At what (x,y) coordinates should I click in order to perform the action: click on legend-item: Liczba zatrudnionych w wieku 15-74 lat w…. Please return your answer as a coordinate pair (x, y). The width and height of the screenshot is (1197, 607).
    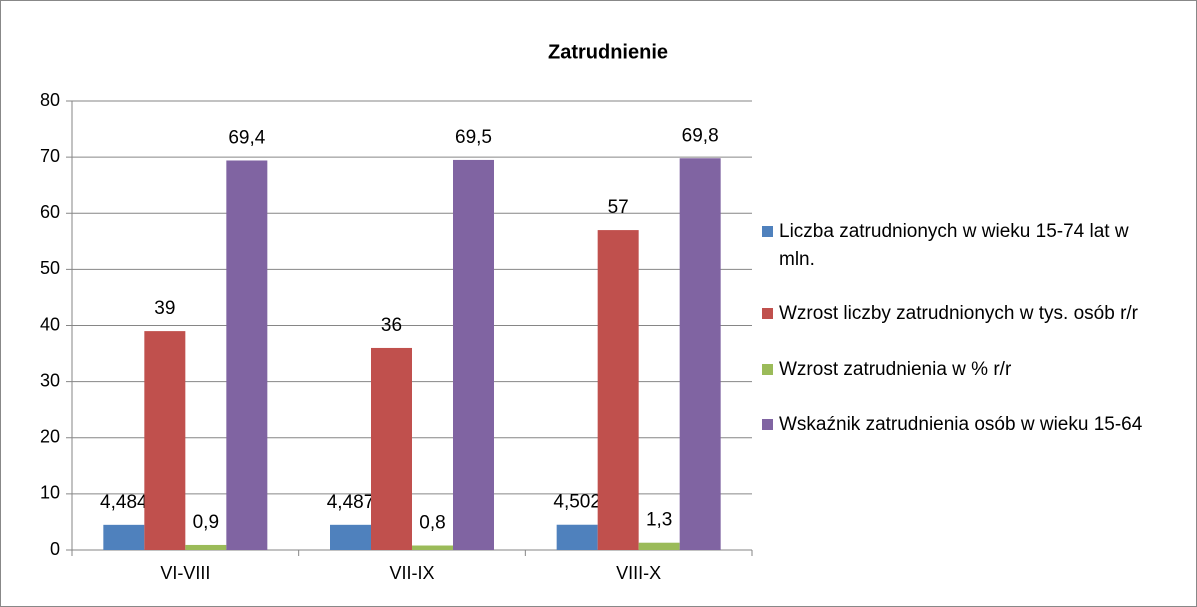
    Looking at the image, I should click on (962, 246).